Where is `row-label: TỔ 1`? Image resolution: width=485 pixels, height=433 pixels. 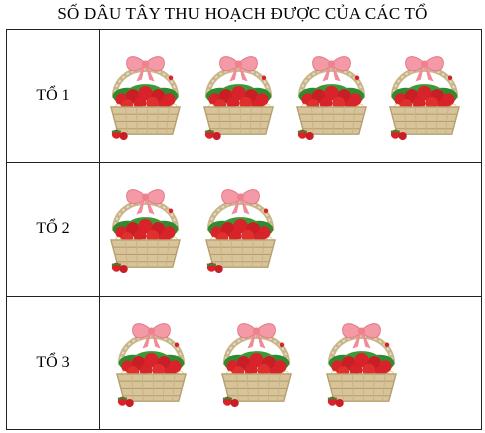 row-label: TỔ 1 is located at coordinates (53, 96).